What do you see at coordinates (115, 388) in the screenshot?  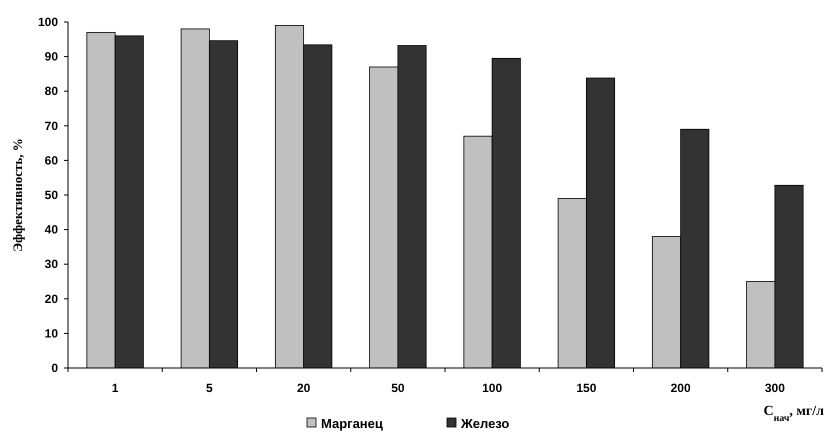 I see `x-tick-label: 1` at bounding box center [115, 388].